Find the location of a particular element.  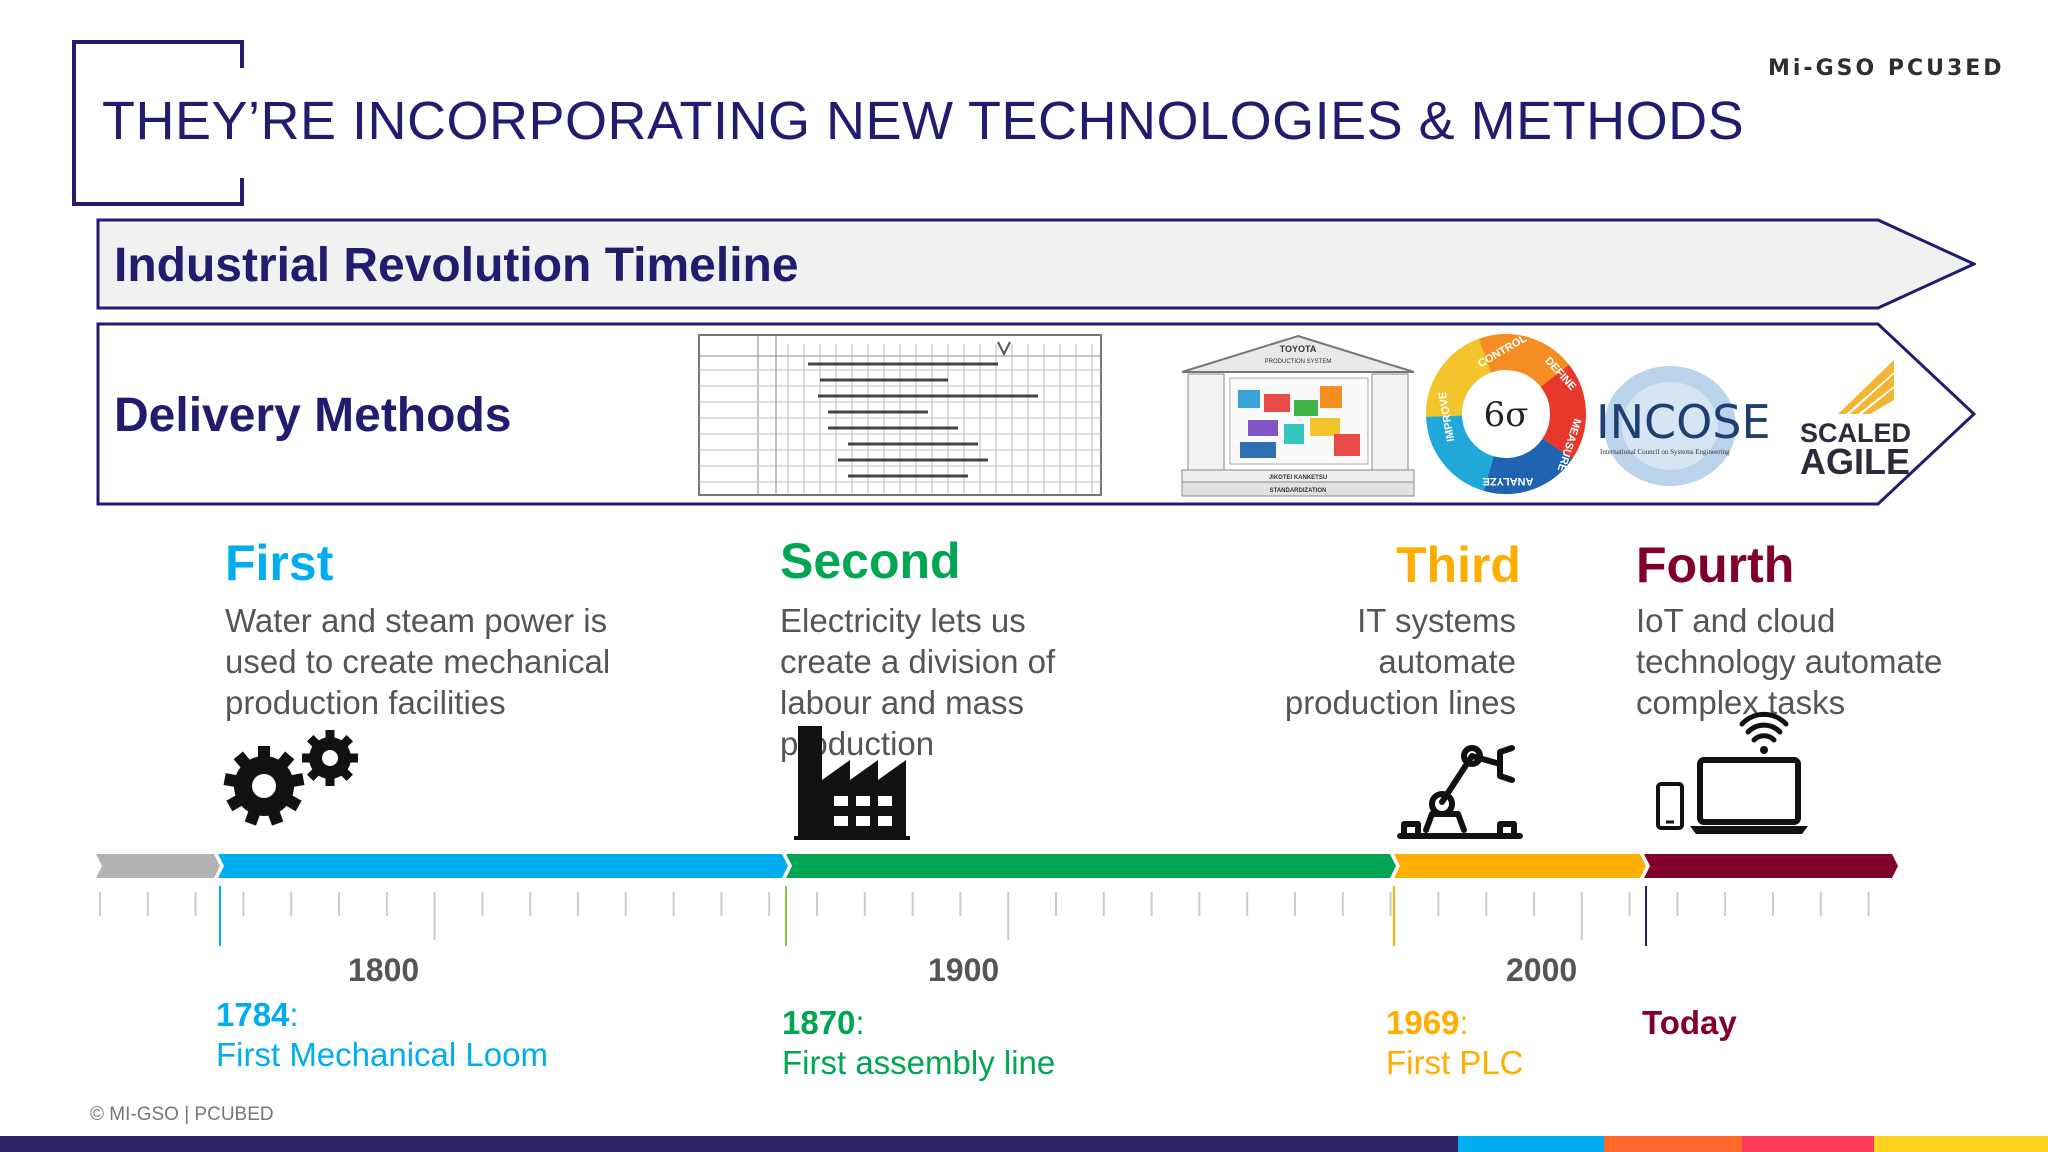

timeline-segment-third is located at coordinates (1520, 866).